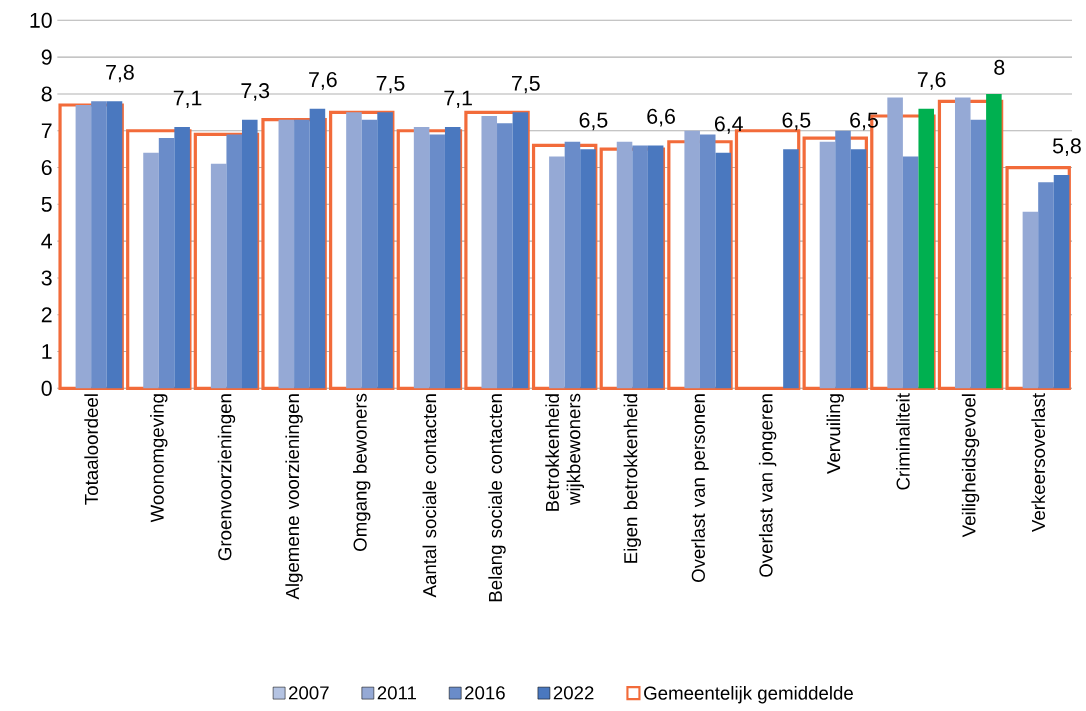 The width and height of the screenshot is (1086, 711). What do you see at coordinates (120, 73) in the screenshot?
I see `data-label: 7,8` at bounding box center [120, 73].